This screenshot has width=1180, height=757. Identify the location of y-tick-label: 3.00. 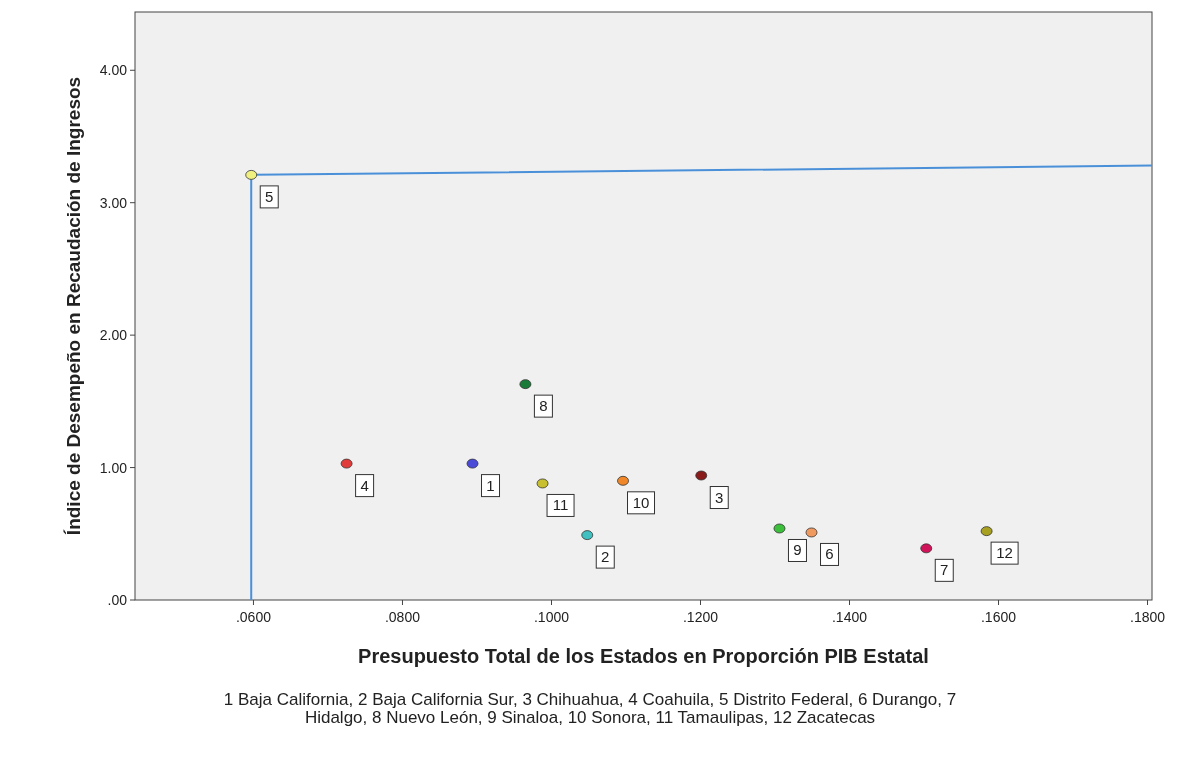
(113, 202).